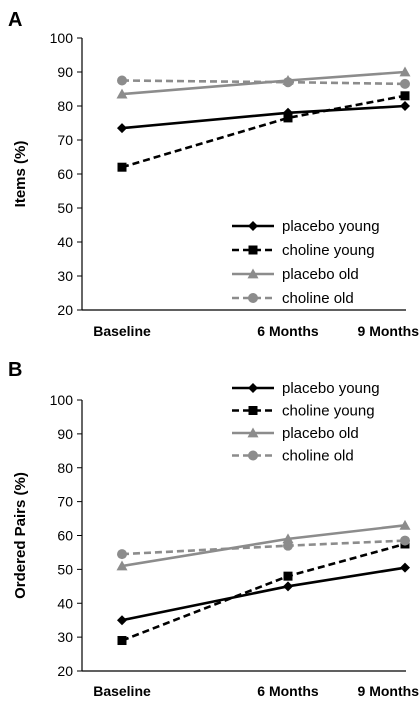 The width and height of the screenshot is (420, 705). Describe the element at coordinates (20, 535) in the screenshot. I see `y-axis-label: Ordered Pairs (%)` at that location.